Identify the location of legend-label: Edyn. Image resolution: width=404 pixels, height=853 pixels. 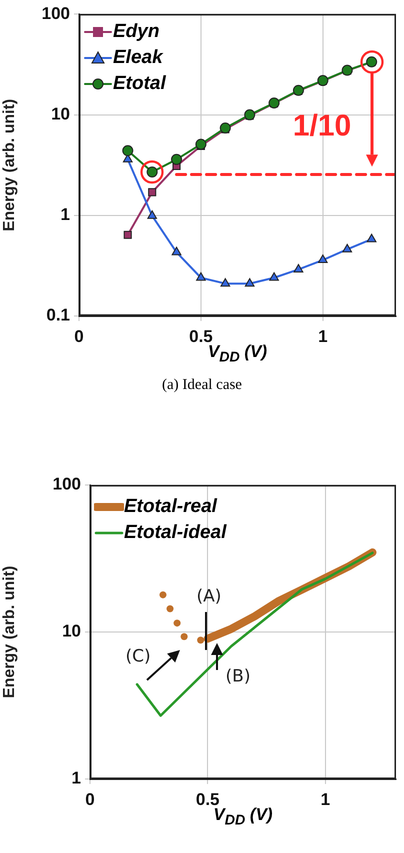
(136, 32).